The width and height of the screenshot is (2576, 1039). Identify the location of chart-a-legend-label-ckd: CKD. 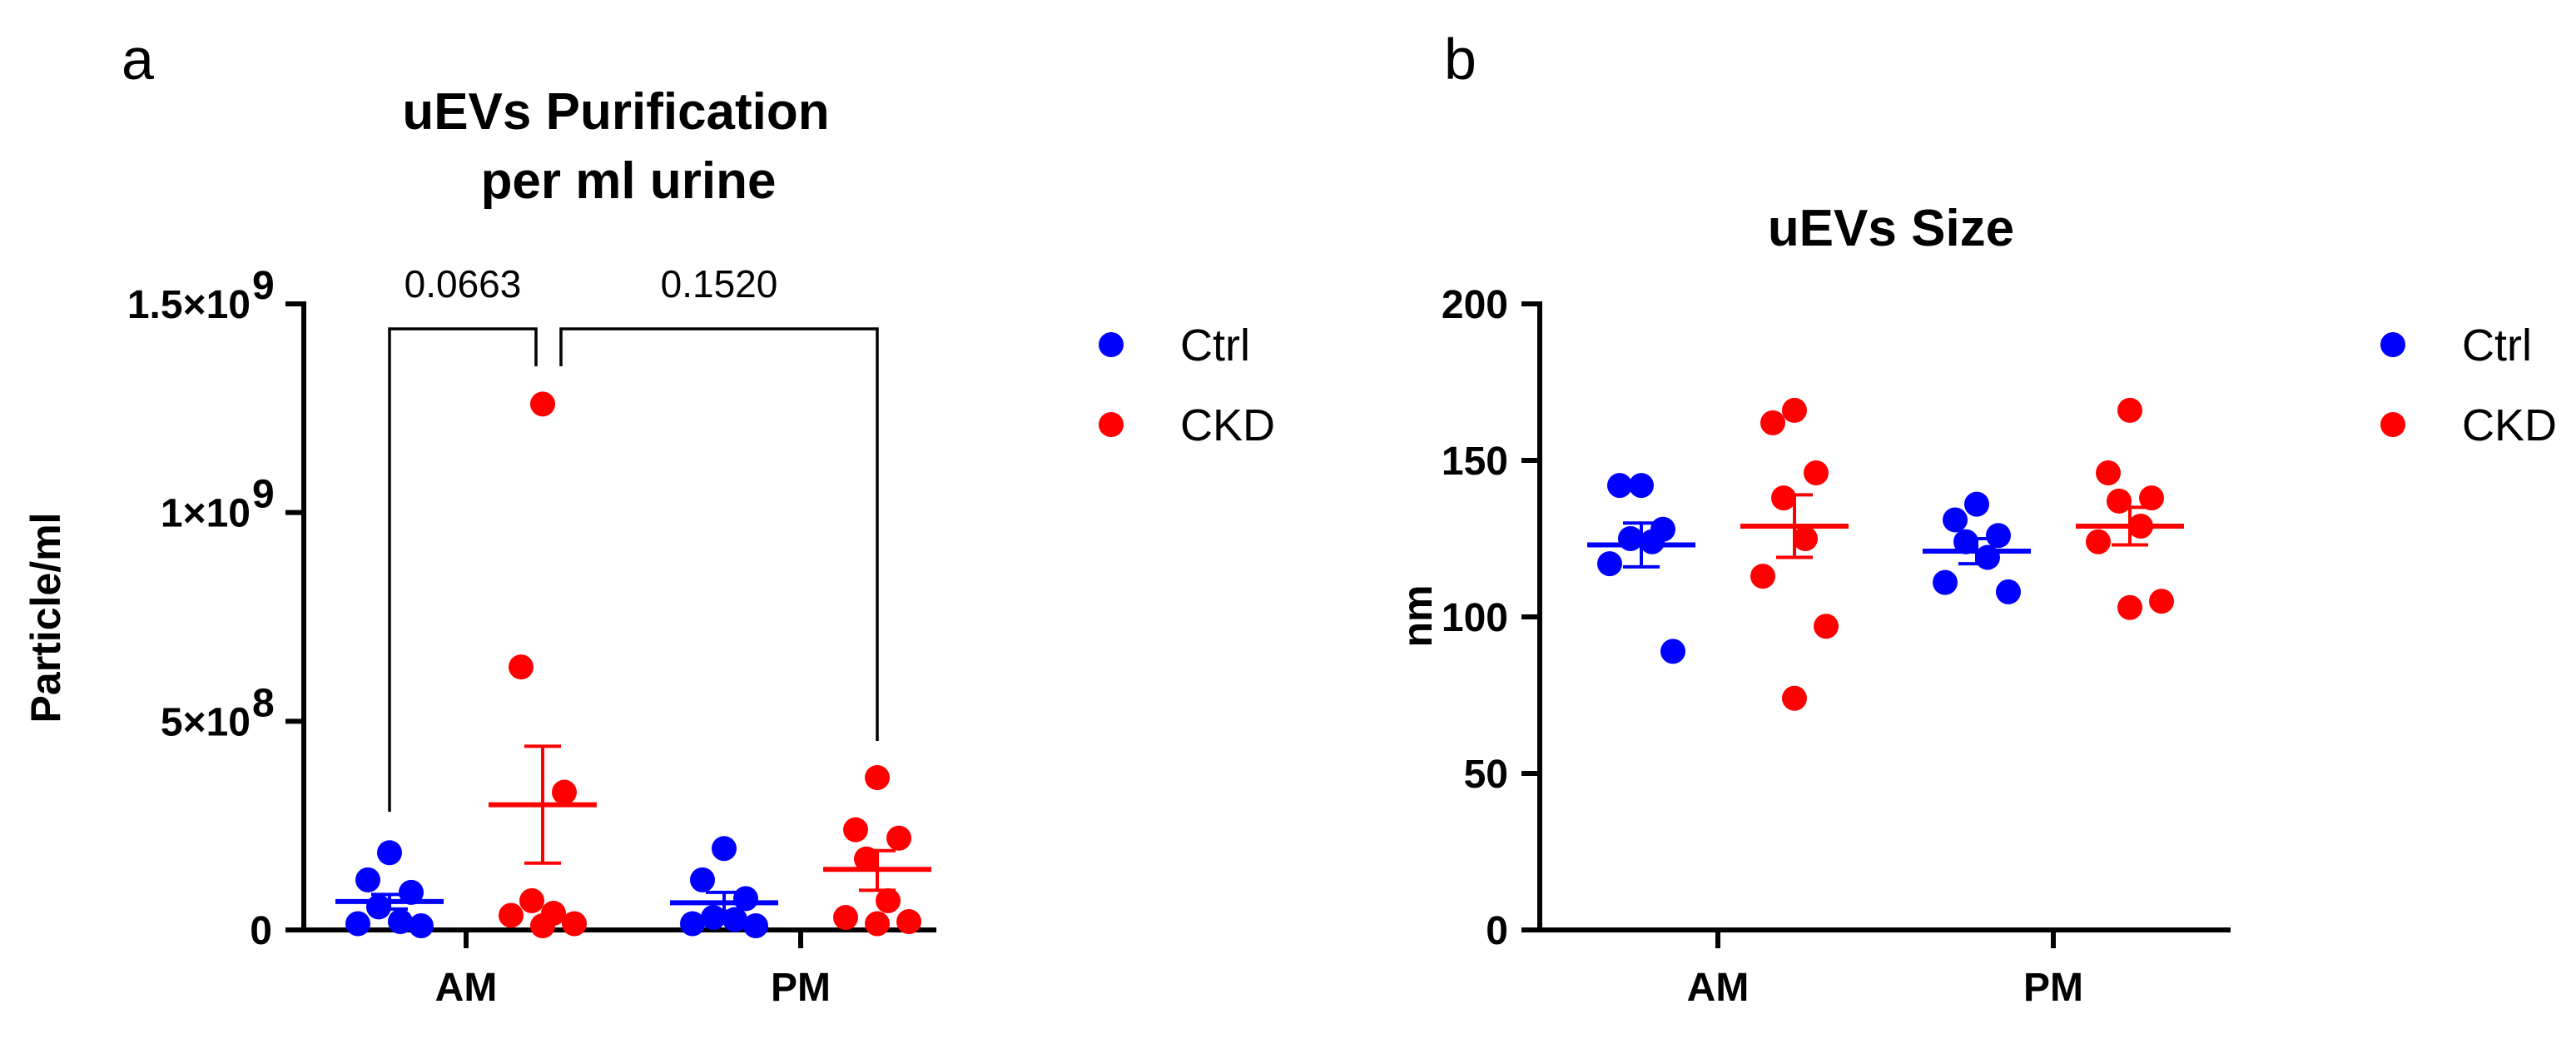
(1227, 425).